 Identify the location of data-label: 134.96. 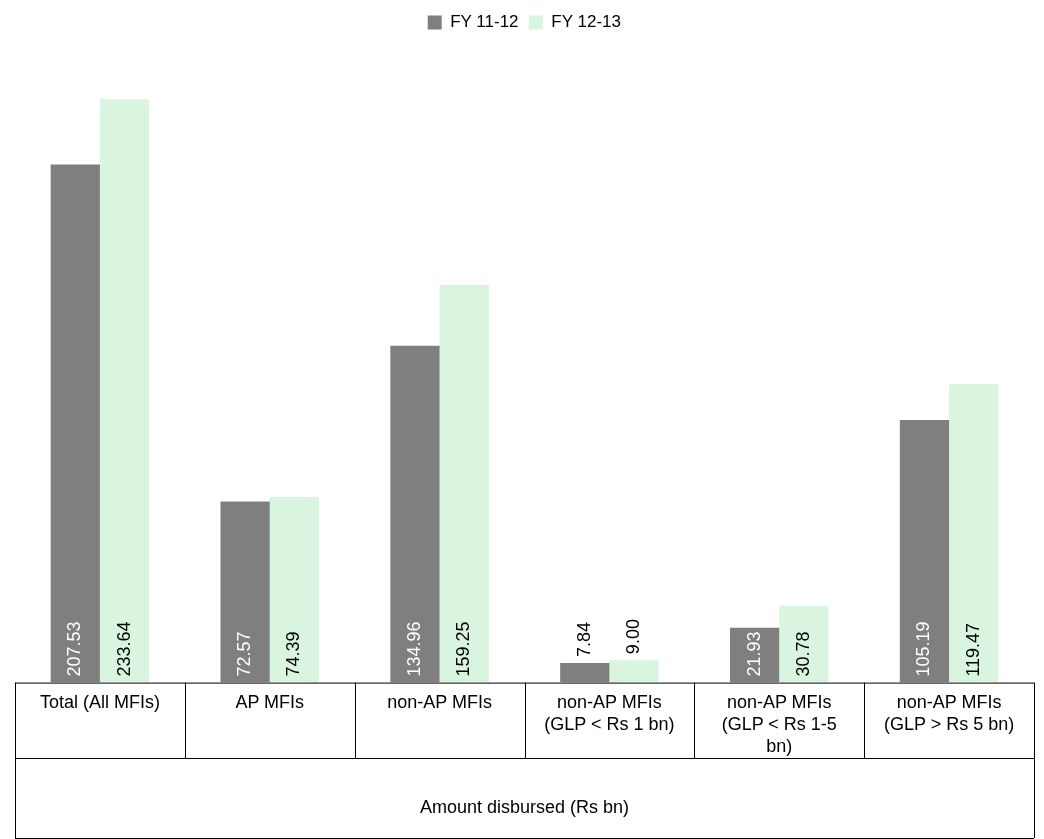
(413, 649).